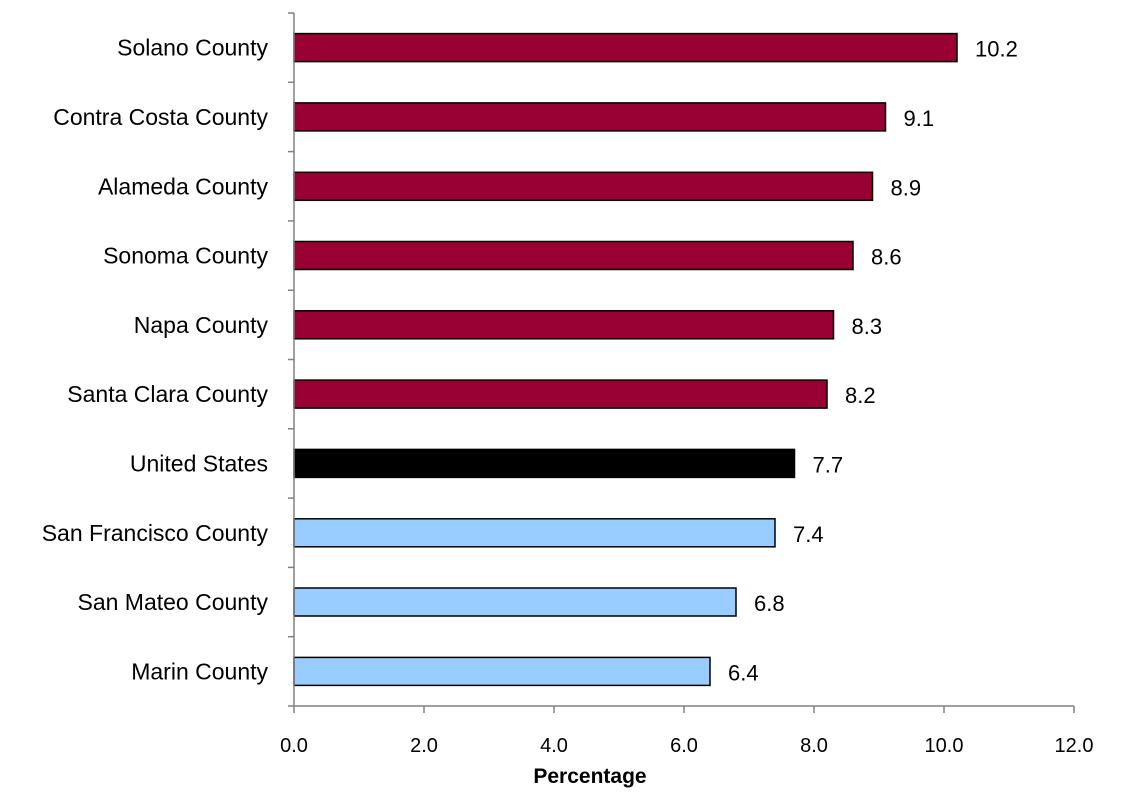 This screenshot has height=793, width=1125. Describe the element at coordinates (589, 776) in the screenshot. I see `x-axis-title: Percentage` at that location.